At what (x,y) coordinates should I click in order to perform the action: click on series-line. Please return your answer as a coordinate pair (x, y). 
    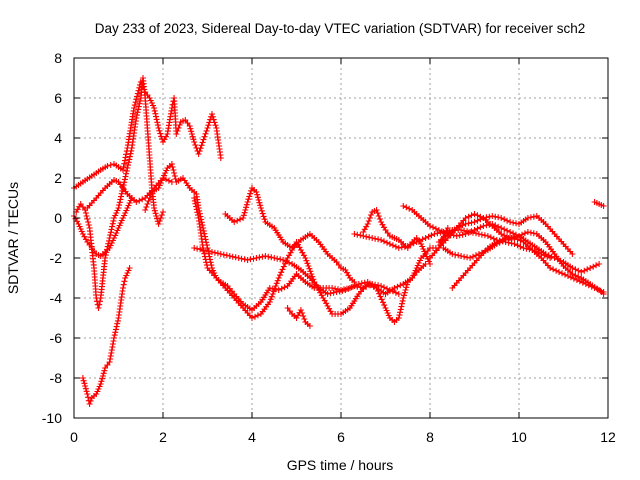
    Looking at the image, I should click on (321, 260).